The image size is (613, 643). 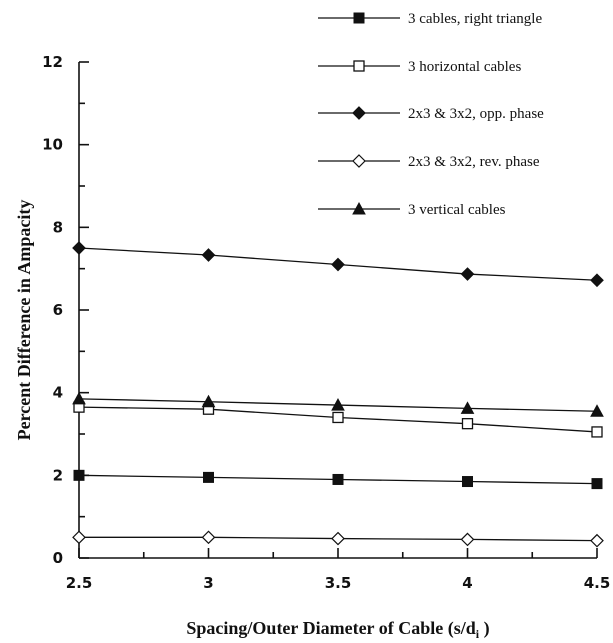 What do you see at coordinates (79, 583) in the screenshot?
I see `x-tick-label: 2.5` at bounding box center [79, 583].